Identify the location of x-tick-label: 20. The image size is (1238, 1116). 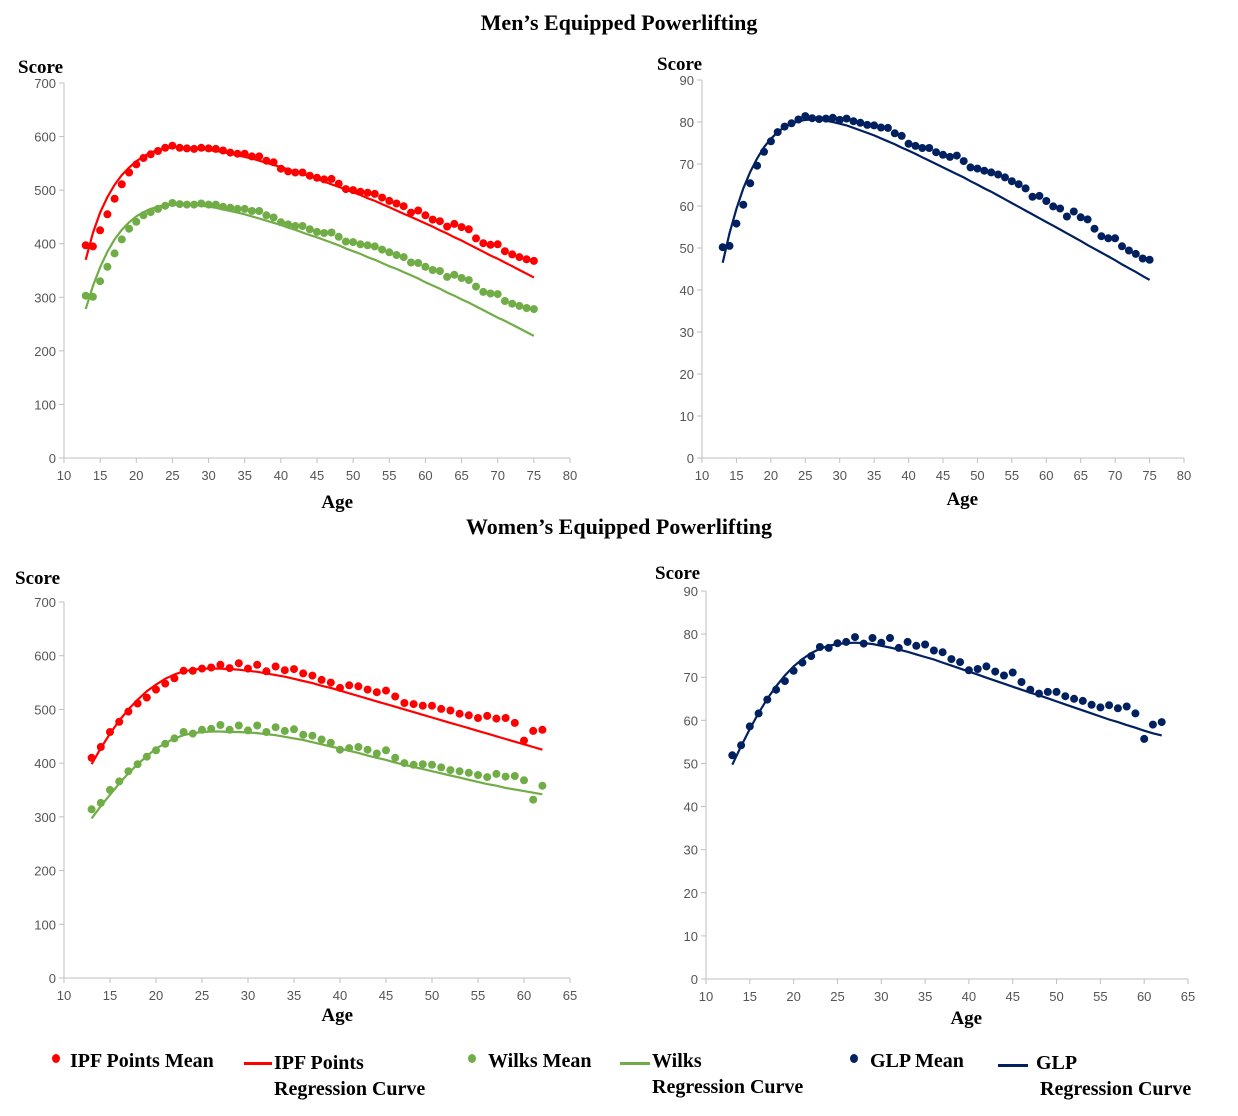
(771, 475).